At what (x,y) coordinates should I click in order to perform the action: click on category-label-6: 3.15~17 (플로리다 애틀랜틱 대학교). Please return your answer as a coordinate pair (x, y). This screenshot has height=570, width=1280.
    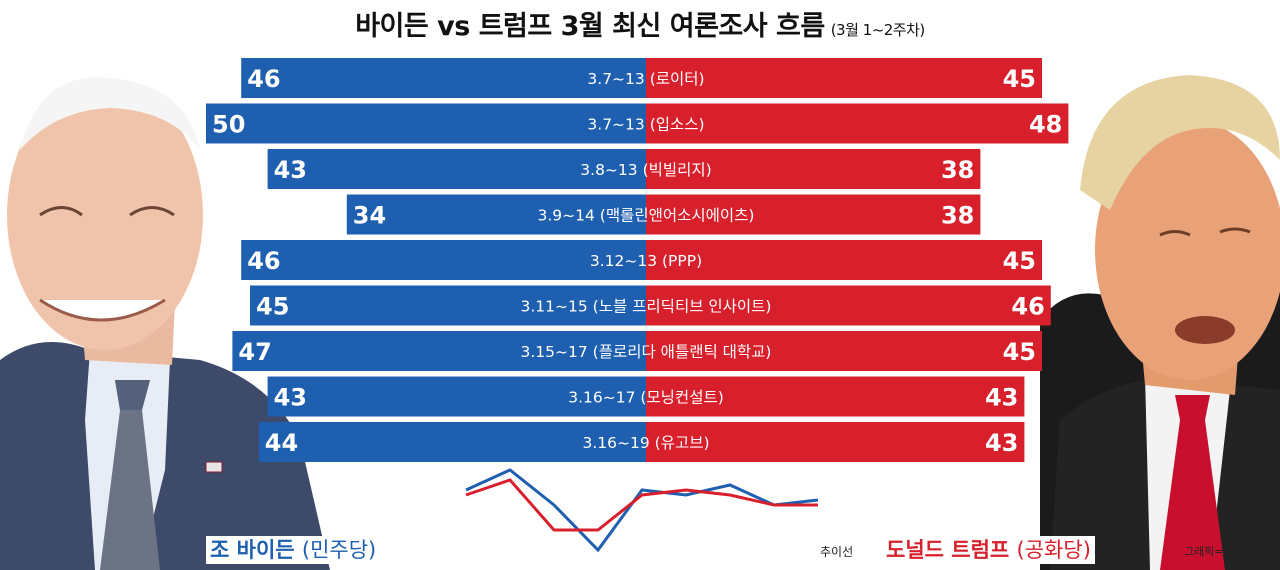
    Looking at the image, I should click on (646, 352).